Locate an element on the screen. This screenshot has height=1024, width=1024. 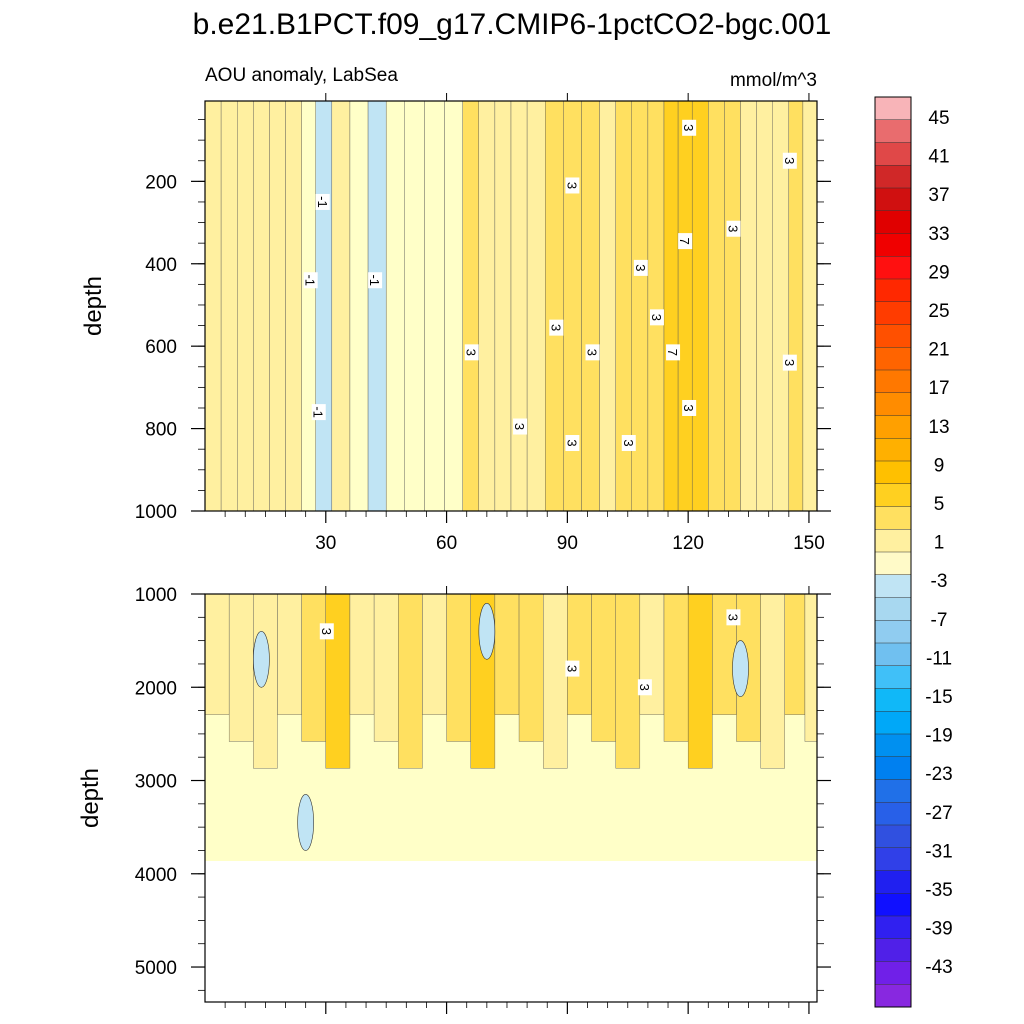
x-tick-label: 120 is located at coordinates (688, 543).